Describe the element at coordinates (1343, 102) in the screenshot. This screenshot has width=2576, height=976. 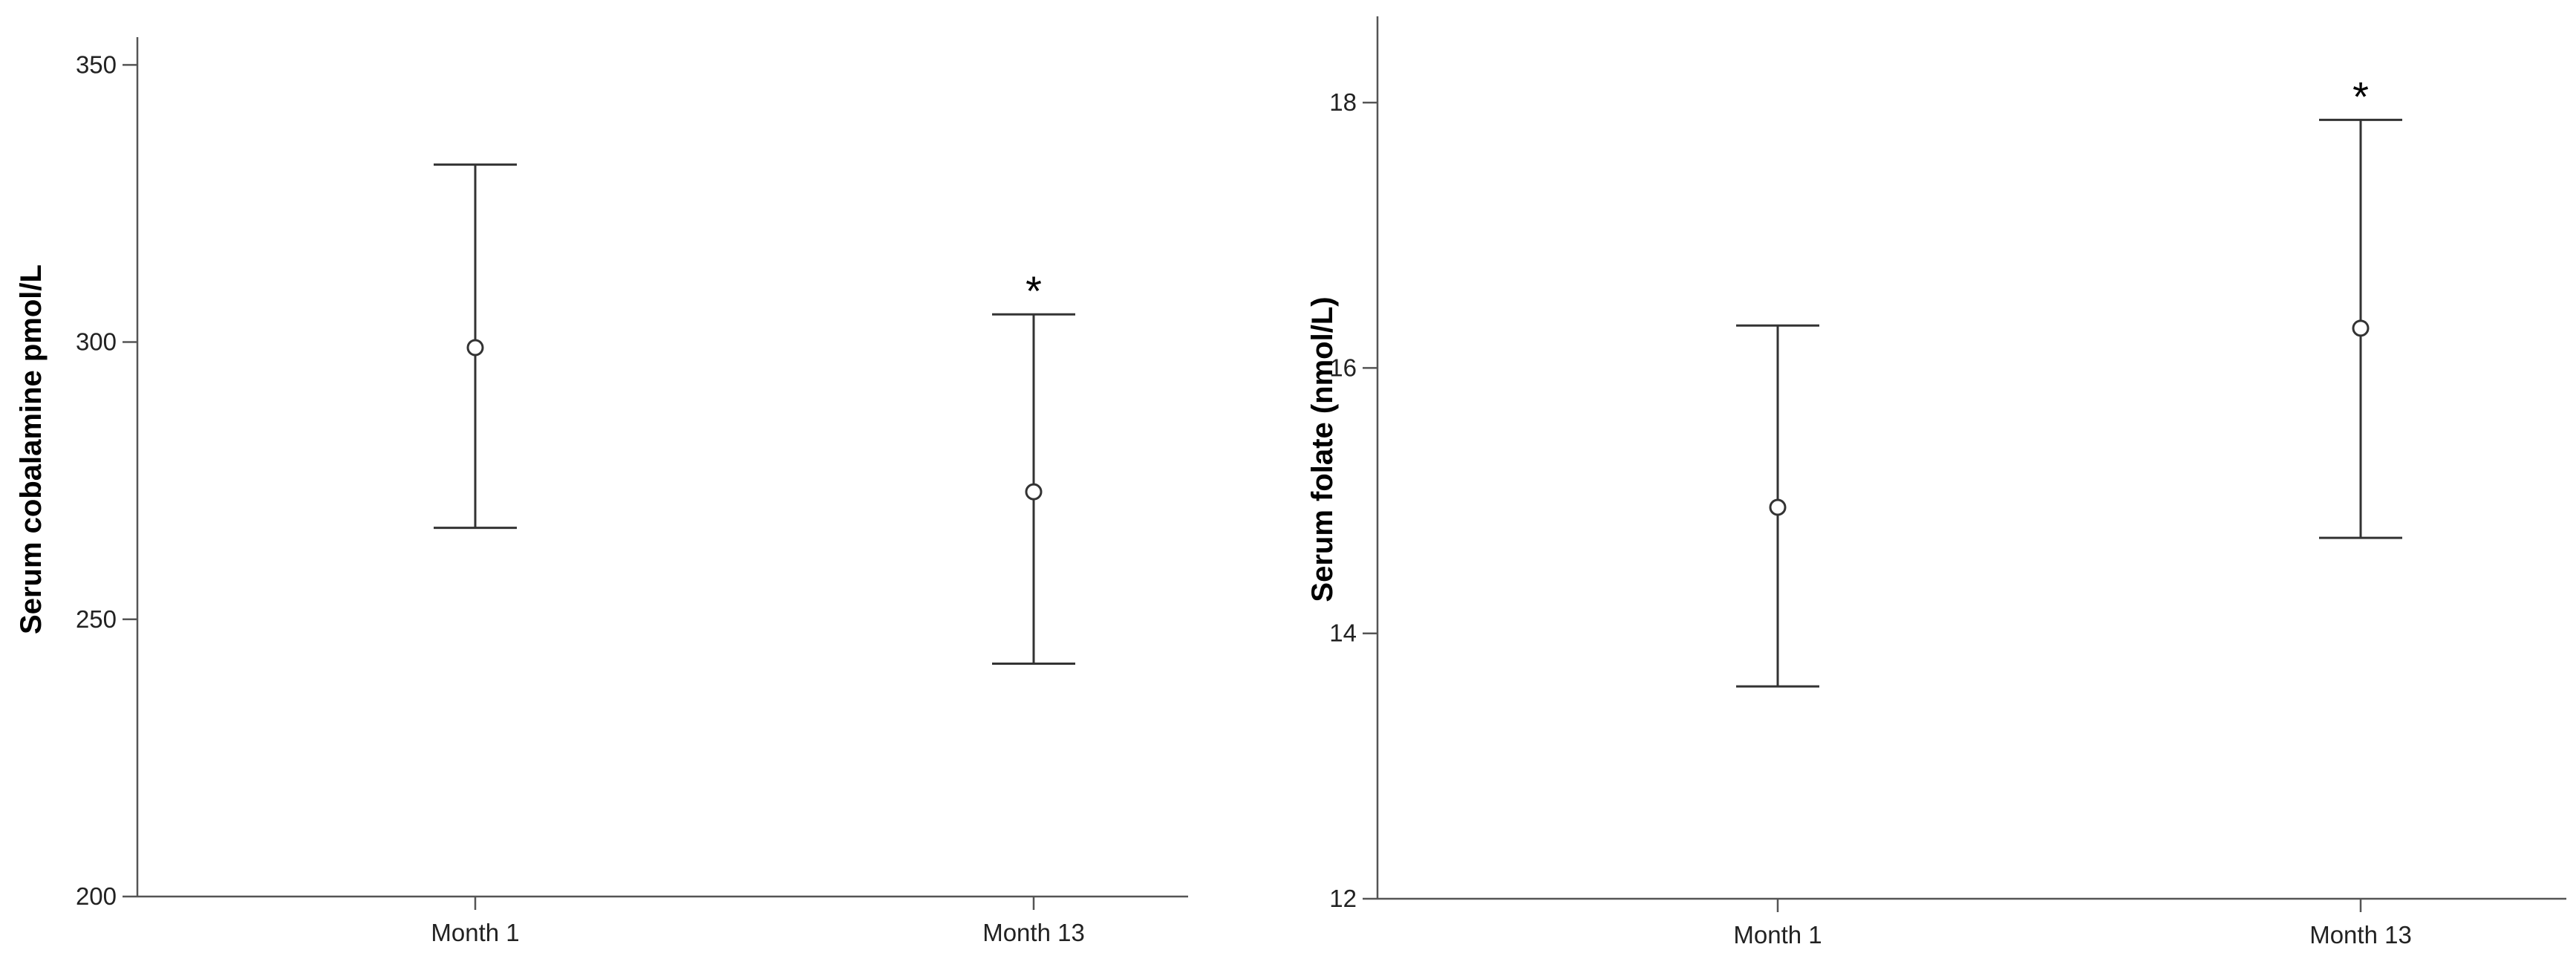
I see `y-tick-label: 18` at that location.